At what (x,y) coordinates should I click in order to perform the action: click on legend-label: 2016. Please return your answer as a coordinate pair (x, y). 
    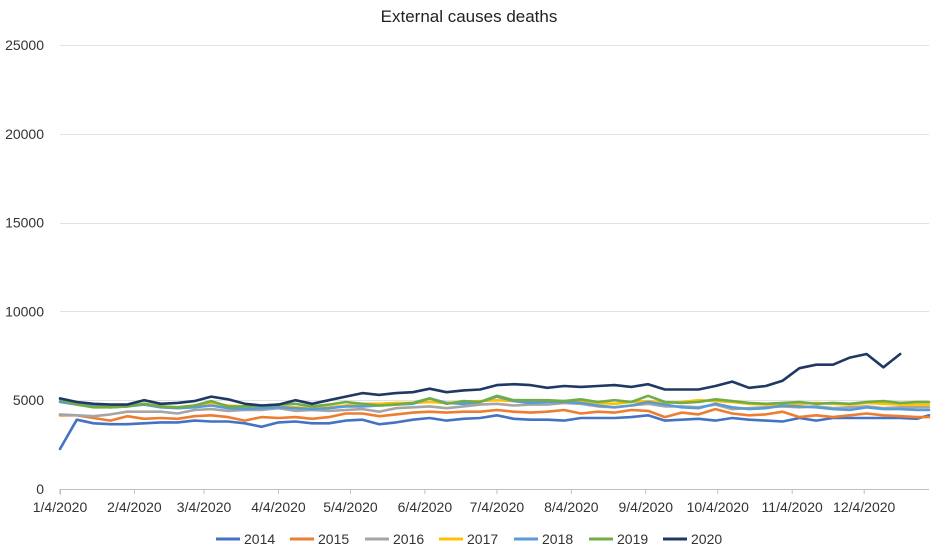
    Looking at the image, I should click on (408, 539).